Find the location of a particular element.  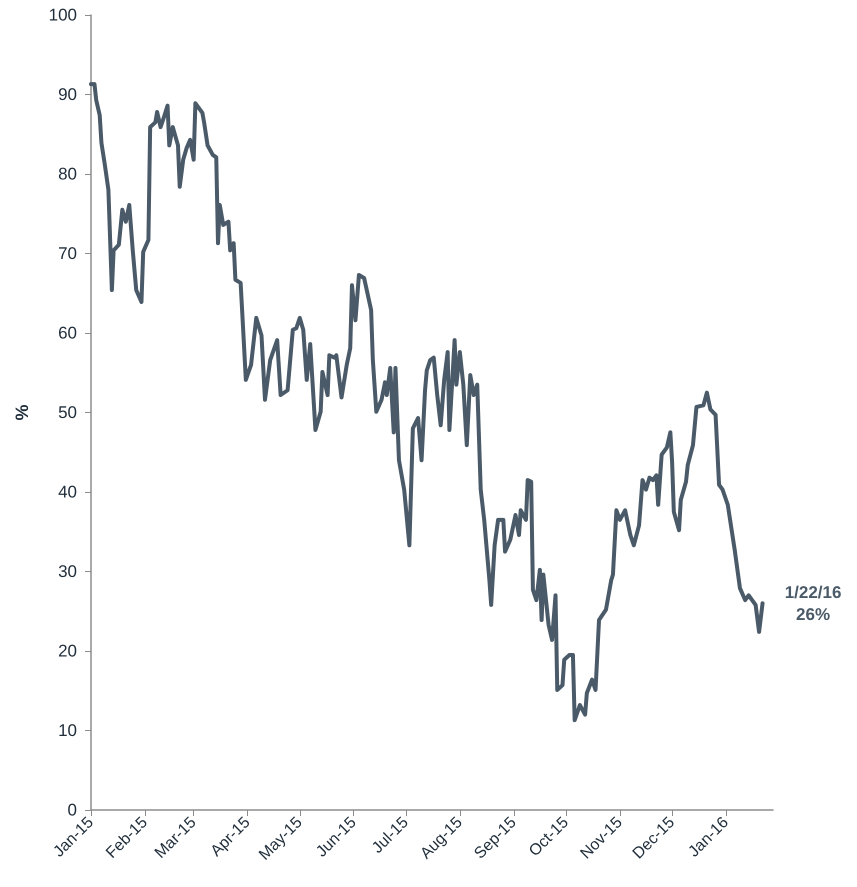

y-tick-label: 10 is located at coordinates (67, 730).